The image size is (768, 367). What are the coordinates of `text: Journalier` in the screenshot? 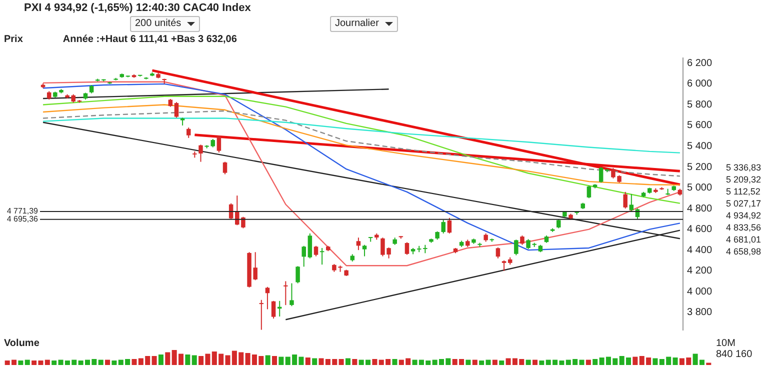 It's located at (364, 24).